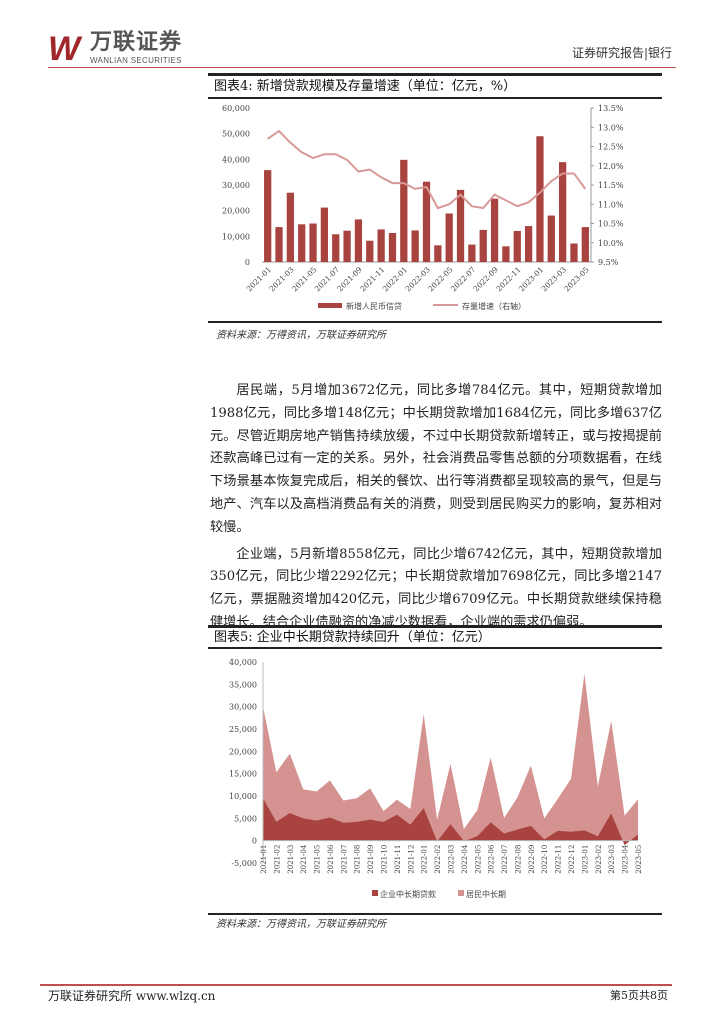  Describe the element at coordinates (243, 774) in the screenshot. I see `y-tick-label: 15,000` at that location.